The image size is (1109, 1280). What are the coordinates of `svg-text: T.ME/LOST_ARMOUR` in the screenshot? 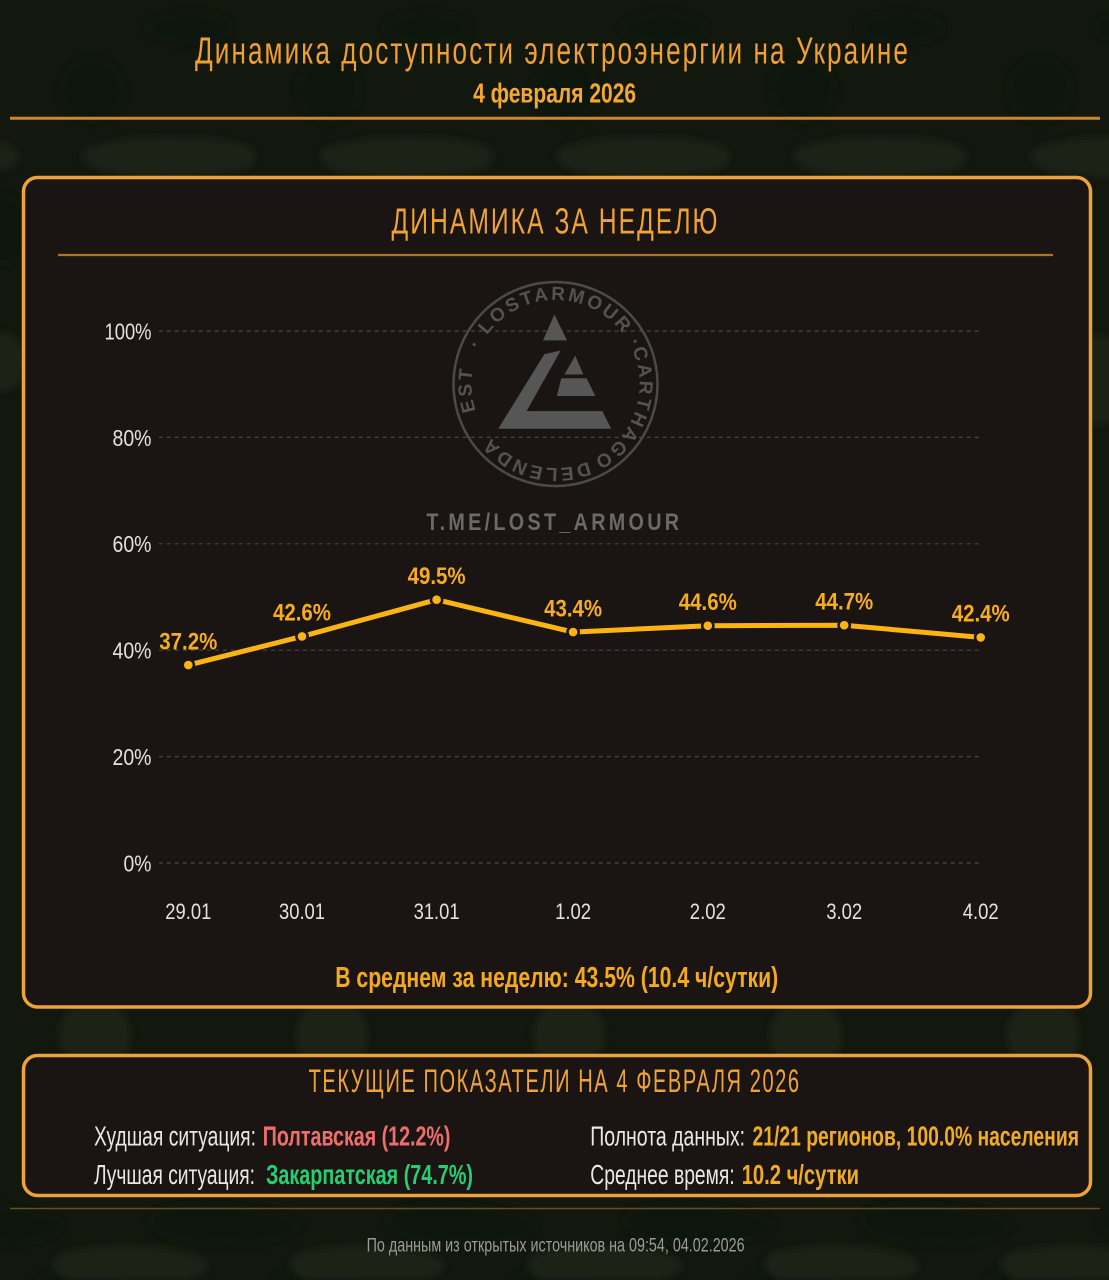 It's located at (554, 522).